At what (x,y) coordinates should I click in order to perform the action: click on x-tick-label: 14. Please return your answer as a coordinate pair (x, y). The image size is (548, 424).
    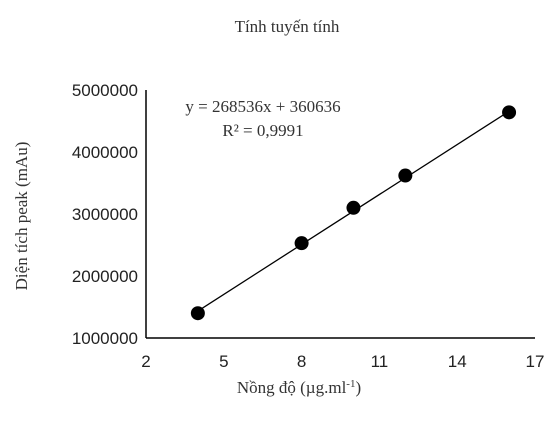
    Looking at the image, I should click on (457, 361).